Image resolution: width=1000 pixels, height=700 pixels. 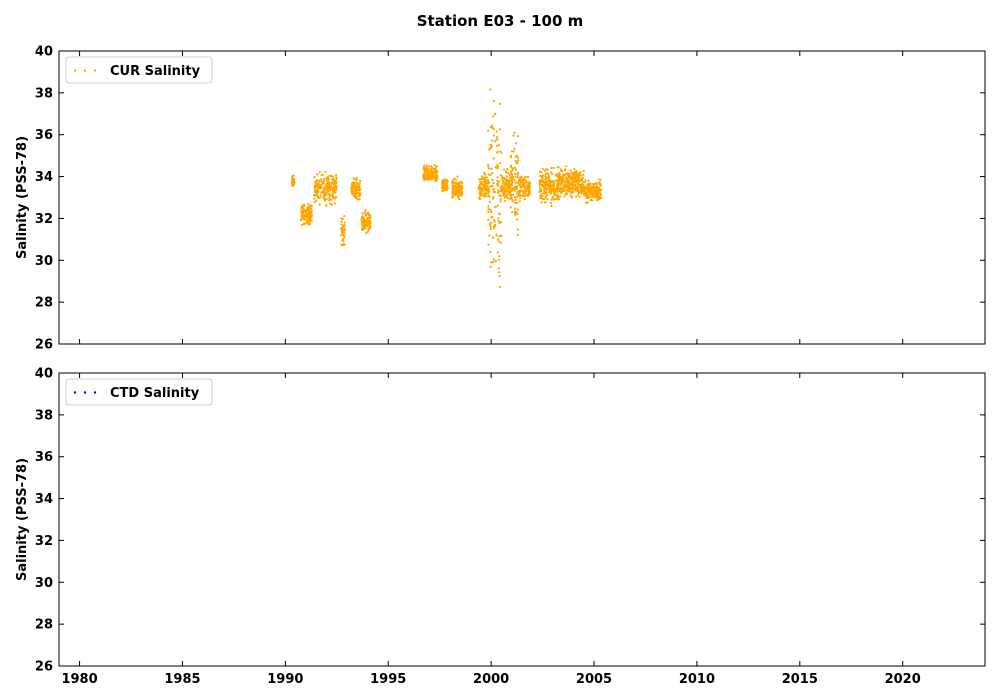 I want to click on y-tick-label: 36, so click(x=44, y=457).